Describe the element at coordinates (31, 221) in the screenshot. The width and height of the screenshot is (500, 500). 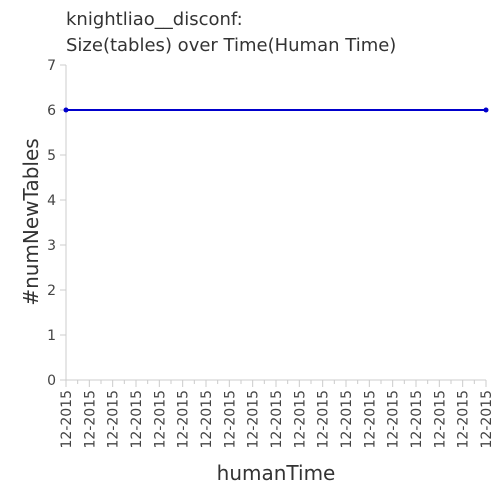
I see `y-axis-label: #numNewTables` at that location.